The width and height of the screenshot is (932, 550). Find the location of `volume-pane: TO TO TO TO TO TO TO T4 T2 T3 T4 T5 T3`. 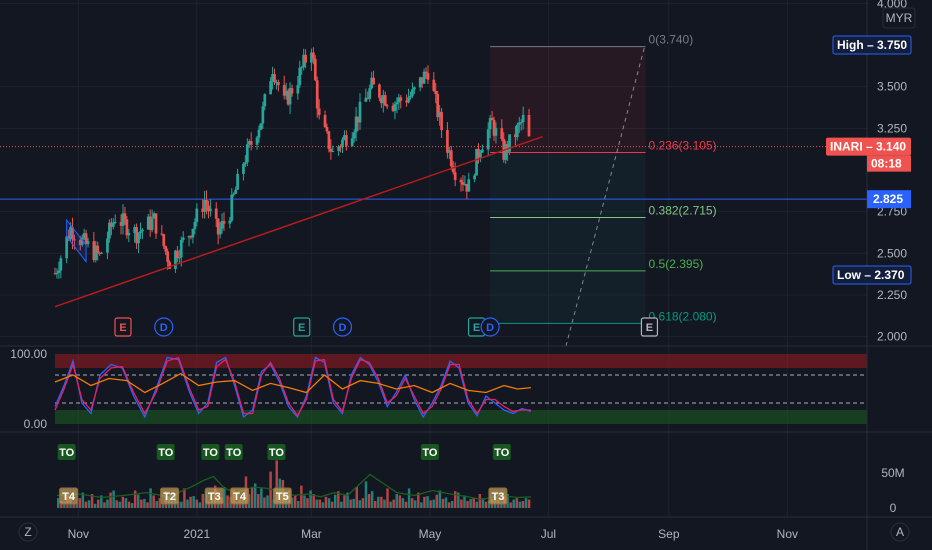

volume-pane: TO TO TO TO TO TO TO T4 T2 T3 T4 T5 T3 is located at coordinates (293, 476).